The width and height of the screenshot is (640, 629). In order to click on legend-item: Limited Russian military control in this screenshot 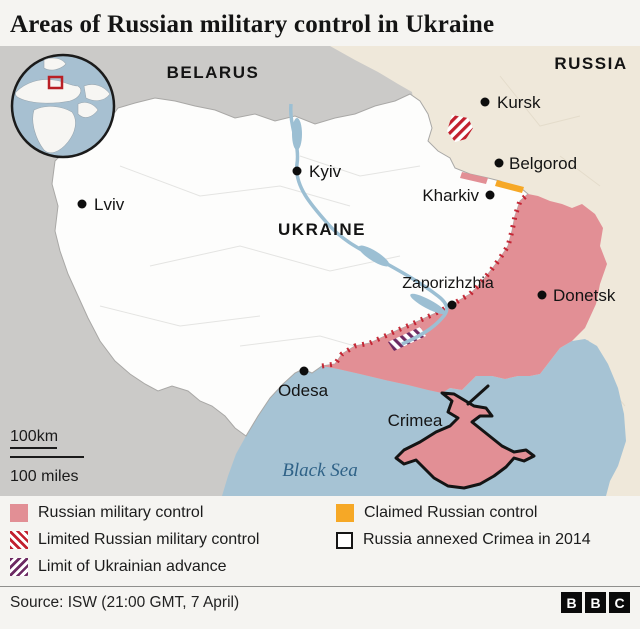, I will do `click(169, 540)`.